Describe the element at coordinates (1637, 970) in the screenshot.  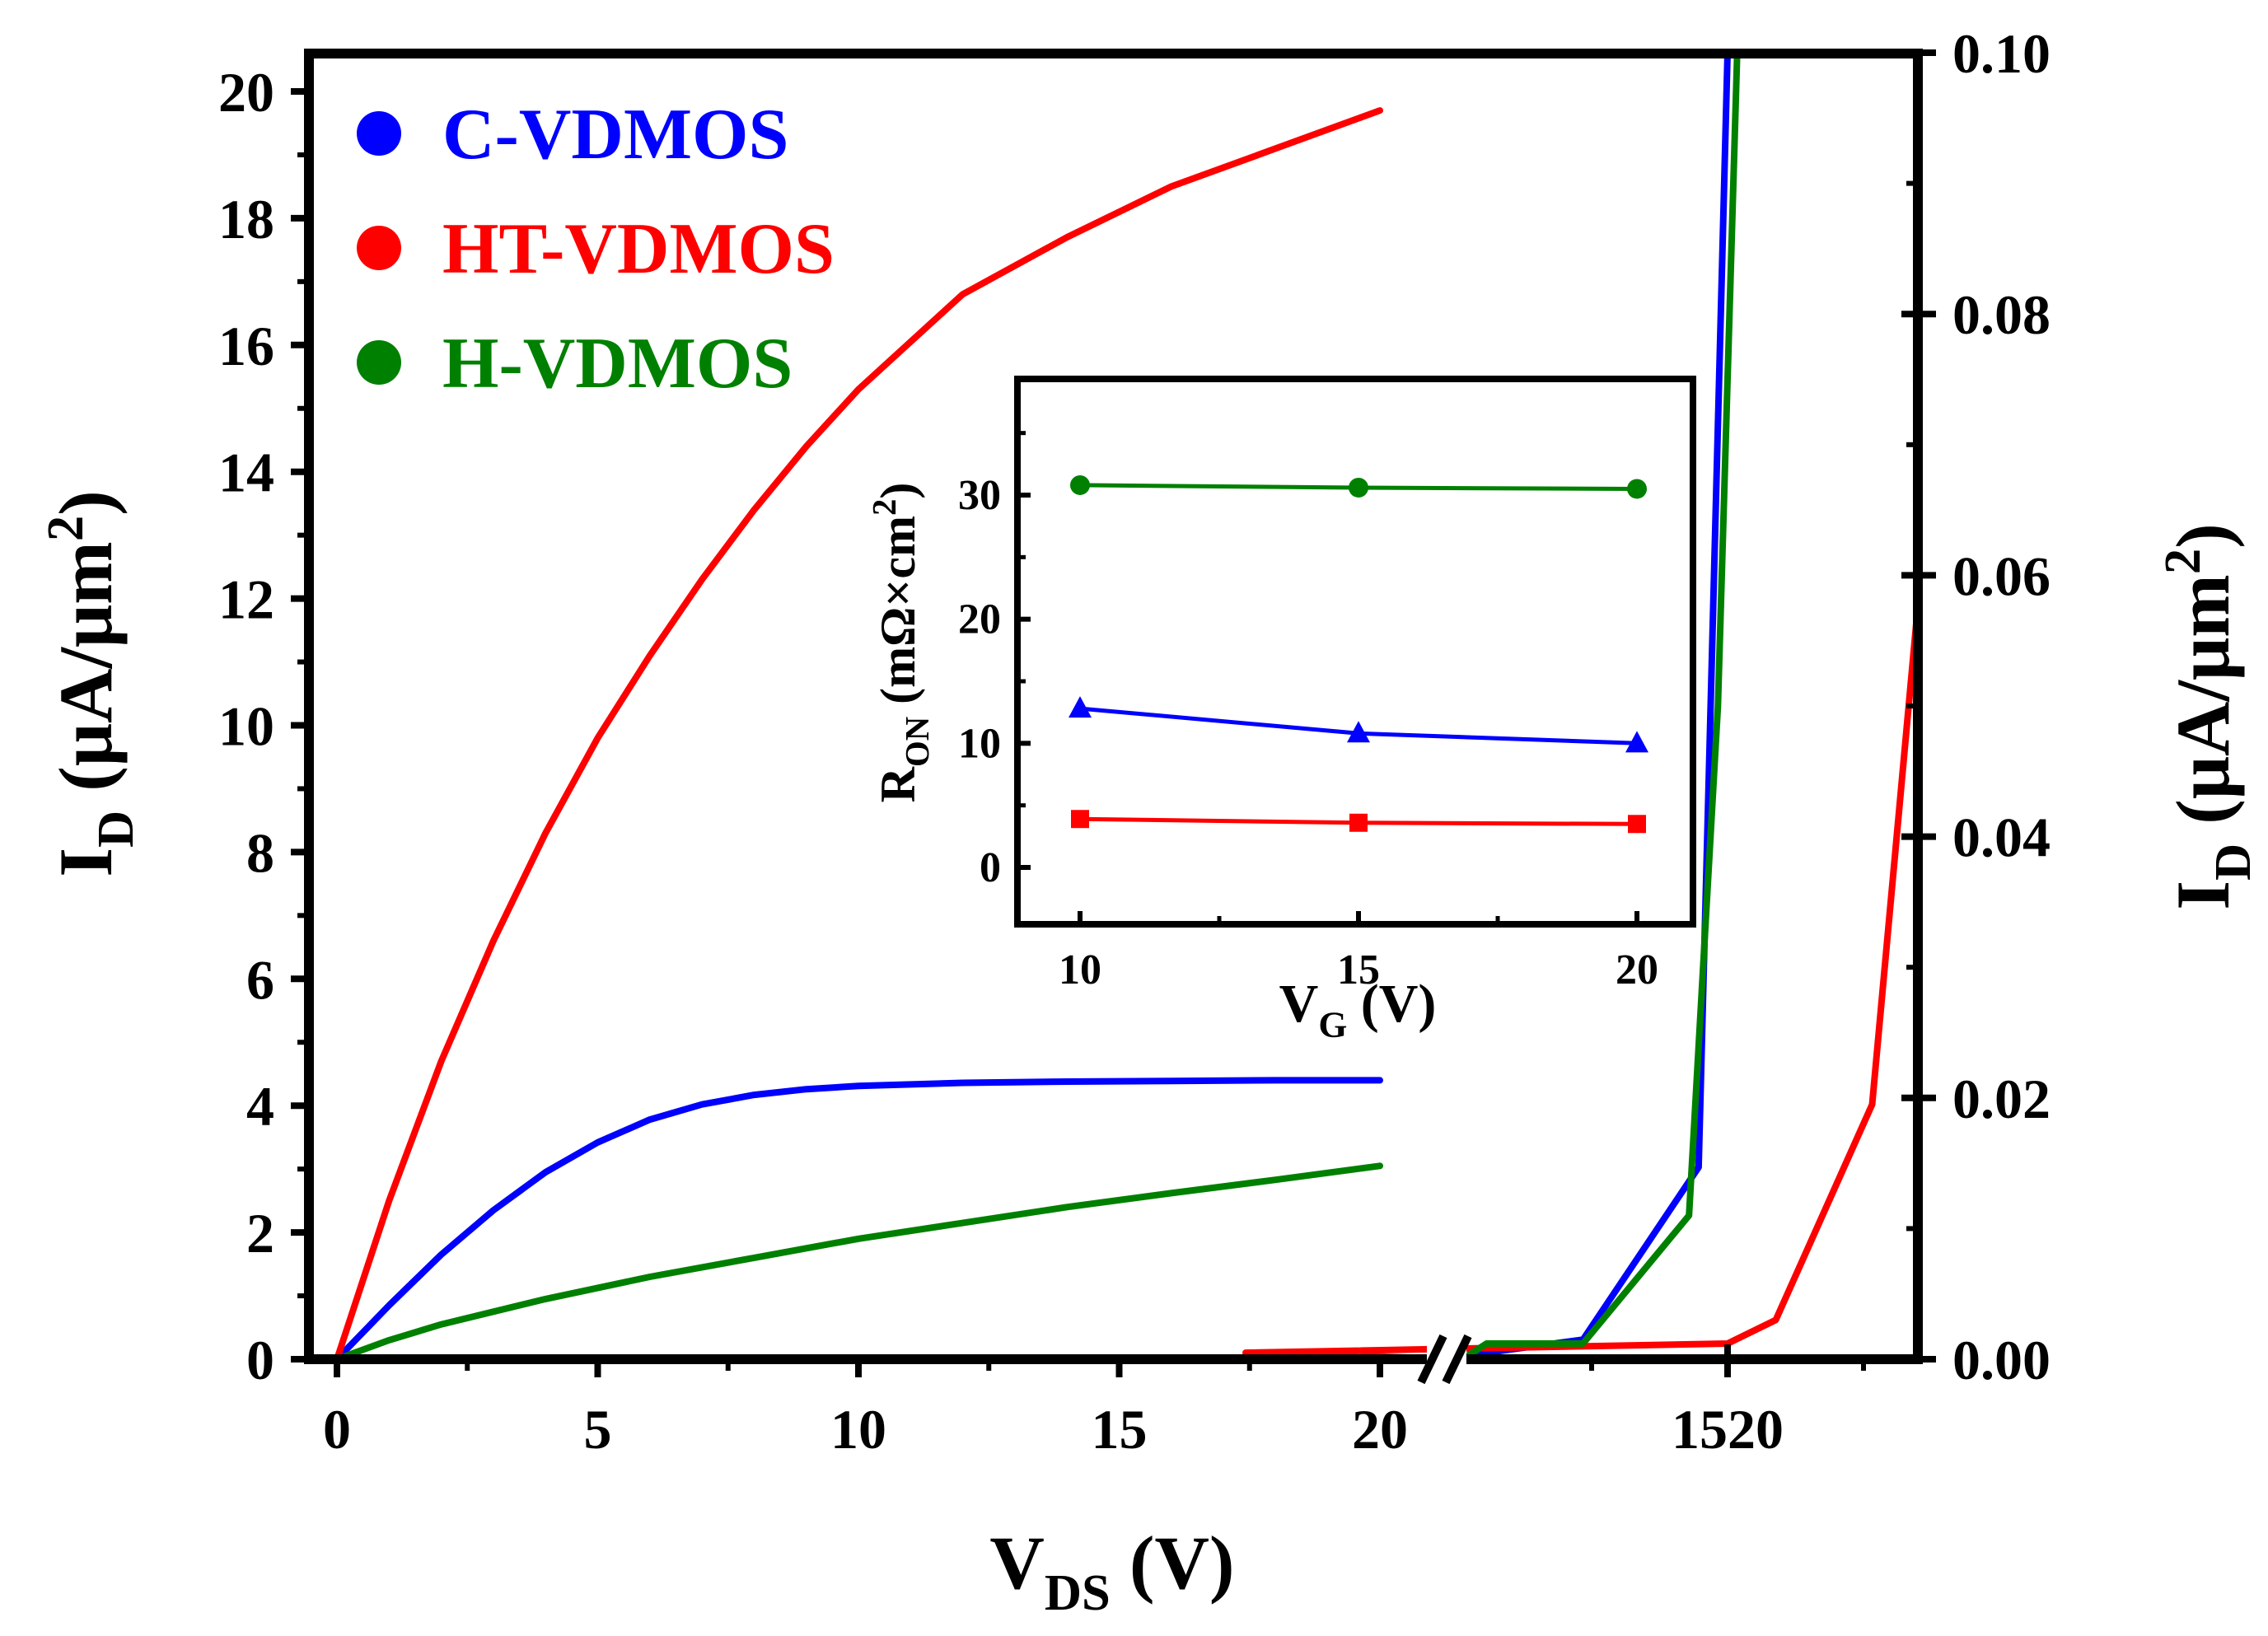
I see `inset-x-tick-label: 20` at that location.